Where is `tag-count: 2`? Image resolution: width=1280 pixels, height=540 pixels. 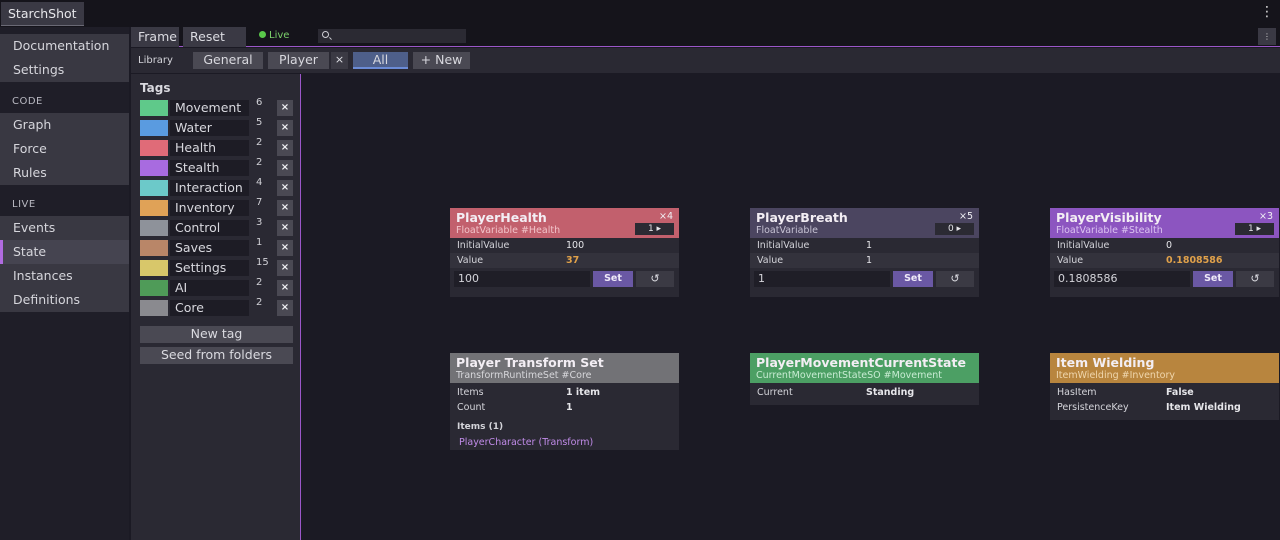 tag-count: 2 is located at coordinates (259, 282).